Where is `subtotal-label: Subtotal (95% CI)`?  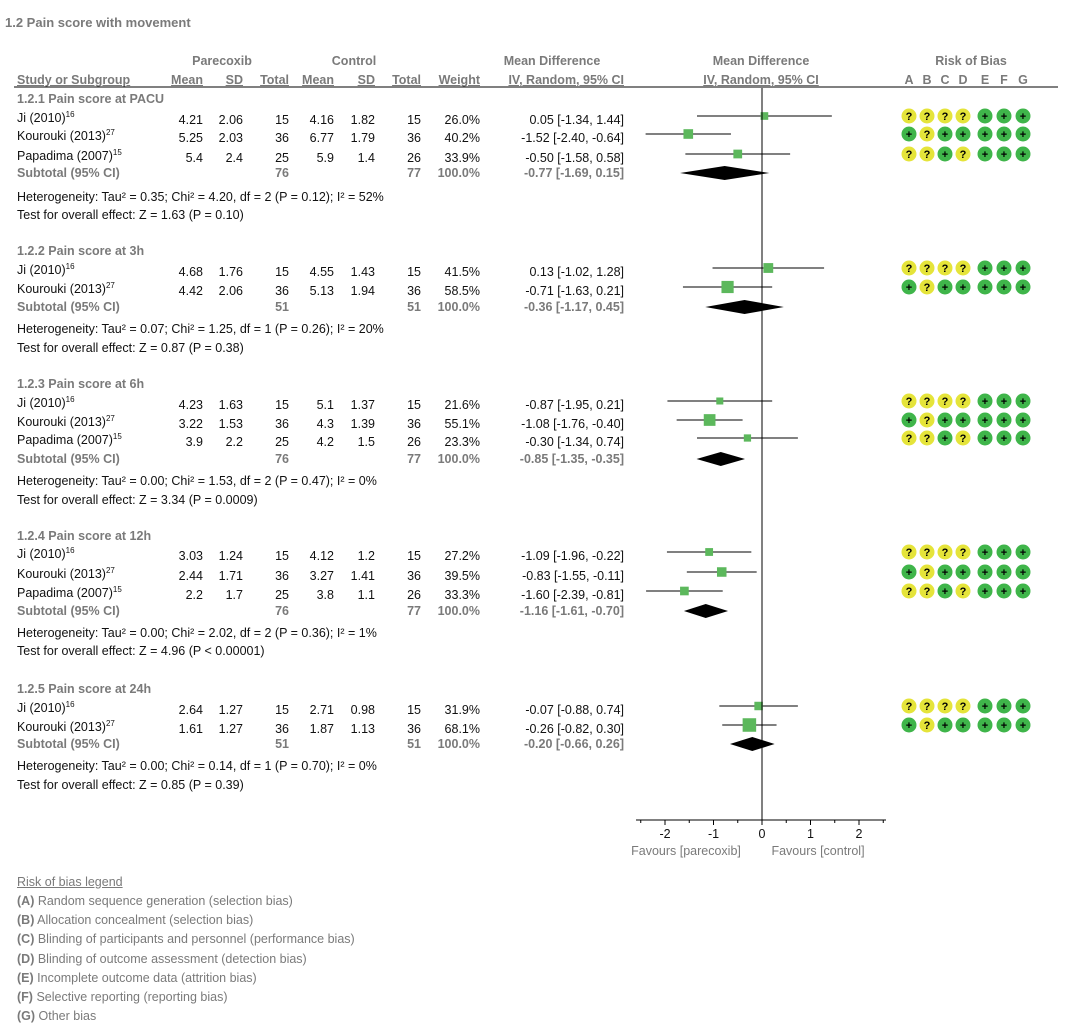 subtotal-label: Subtotal (95% CI) is located at coordinates (68, 611).